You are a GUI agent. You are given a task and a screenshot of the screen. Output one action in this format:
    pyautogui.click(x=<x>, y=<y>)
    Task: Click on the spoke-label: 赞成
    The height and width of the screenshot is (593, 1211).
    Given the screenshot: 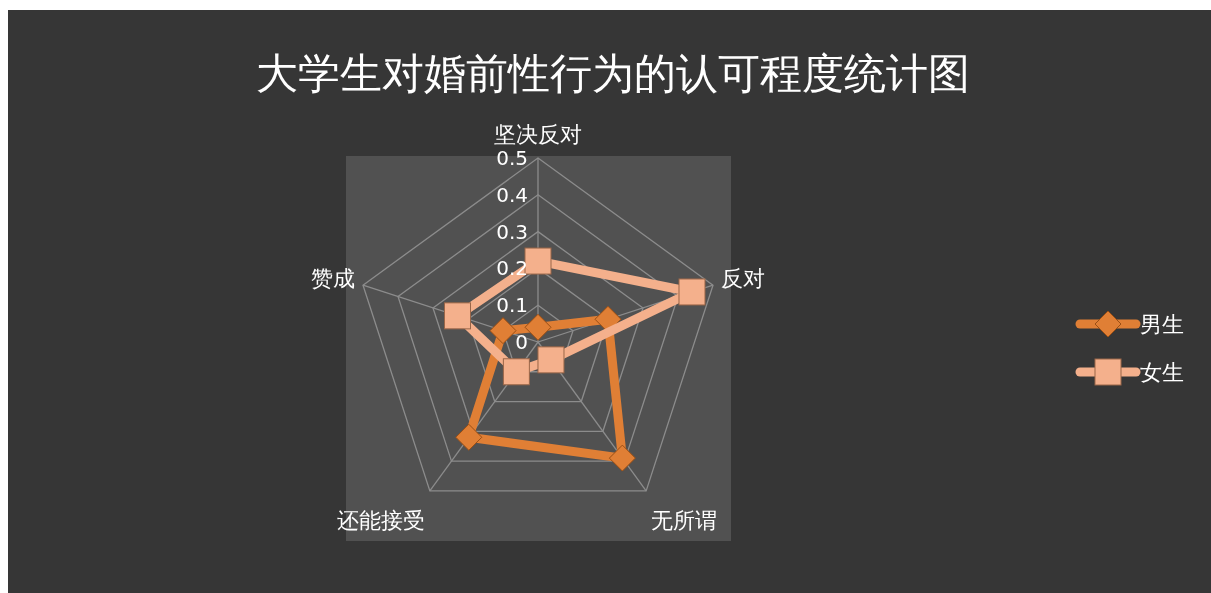 What is the action you would take?
    pyautogui.click(x=333, y=278)
    